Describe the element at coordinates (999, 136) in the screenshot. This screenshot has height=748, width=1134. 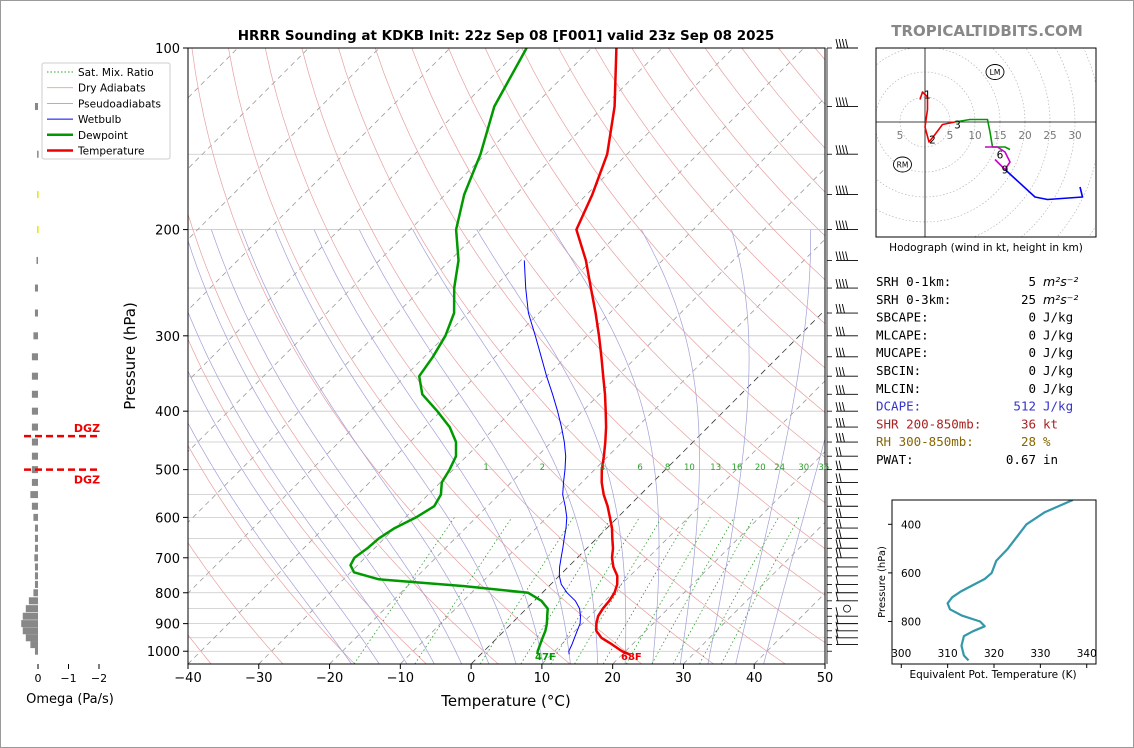
I see `hodograph-ring-label: 15` at that location.